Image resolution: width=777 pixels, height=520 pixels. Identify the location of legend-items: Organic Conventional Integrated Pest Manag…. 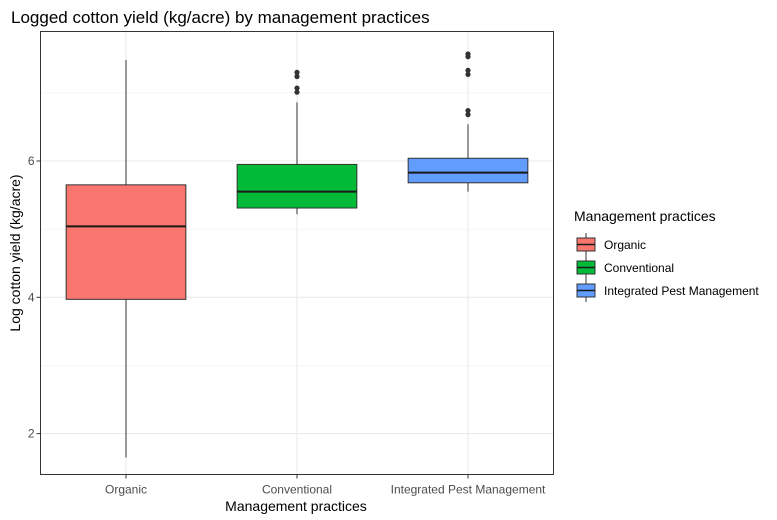
(667, 267).